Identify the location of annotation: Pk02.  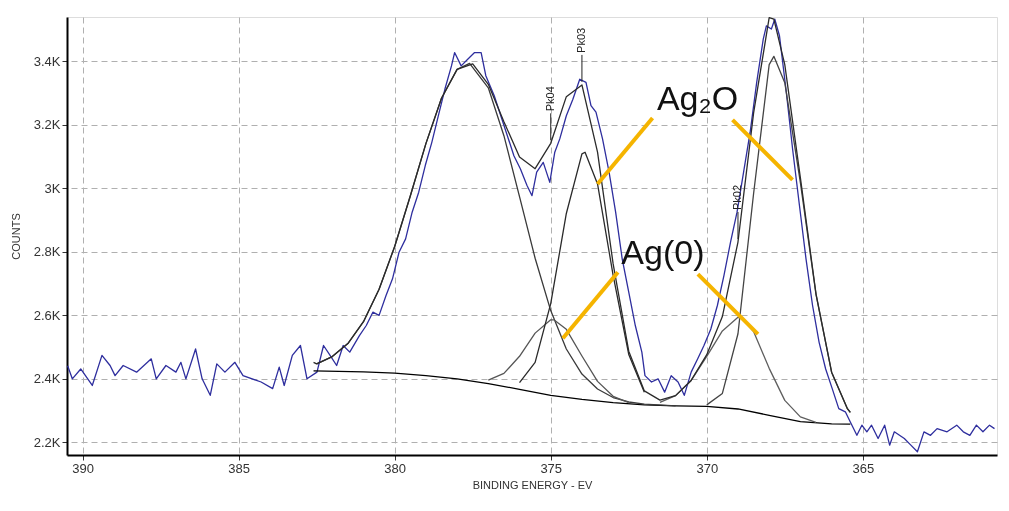
(736, 197).